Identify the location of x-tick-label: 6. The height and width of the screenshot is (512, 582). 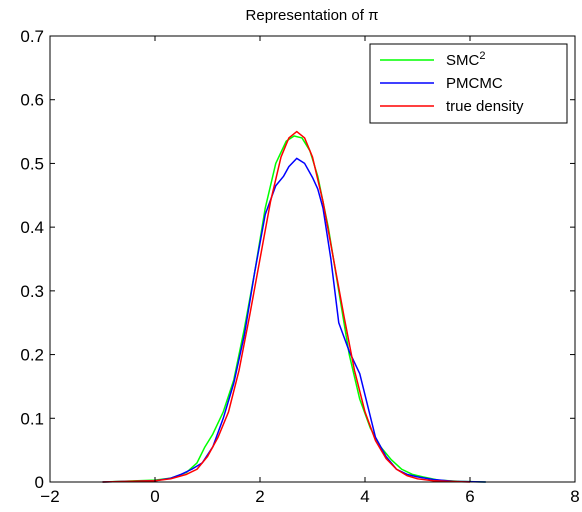
(469, 496).